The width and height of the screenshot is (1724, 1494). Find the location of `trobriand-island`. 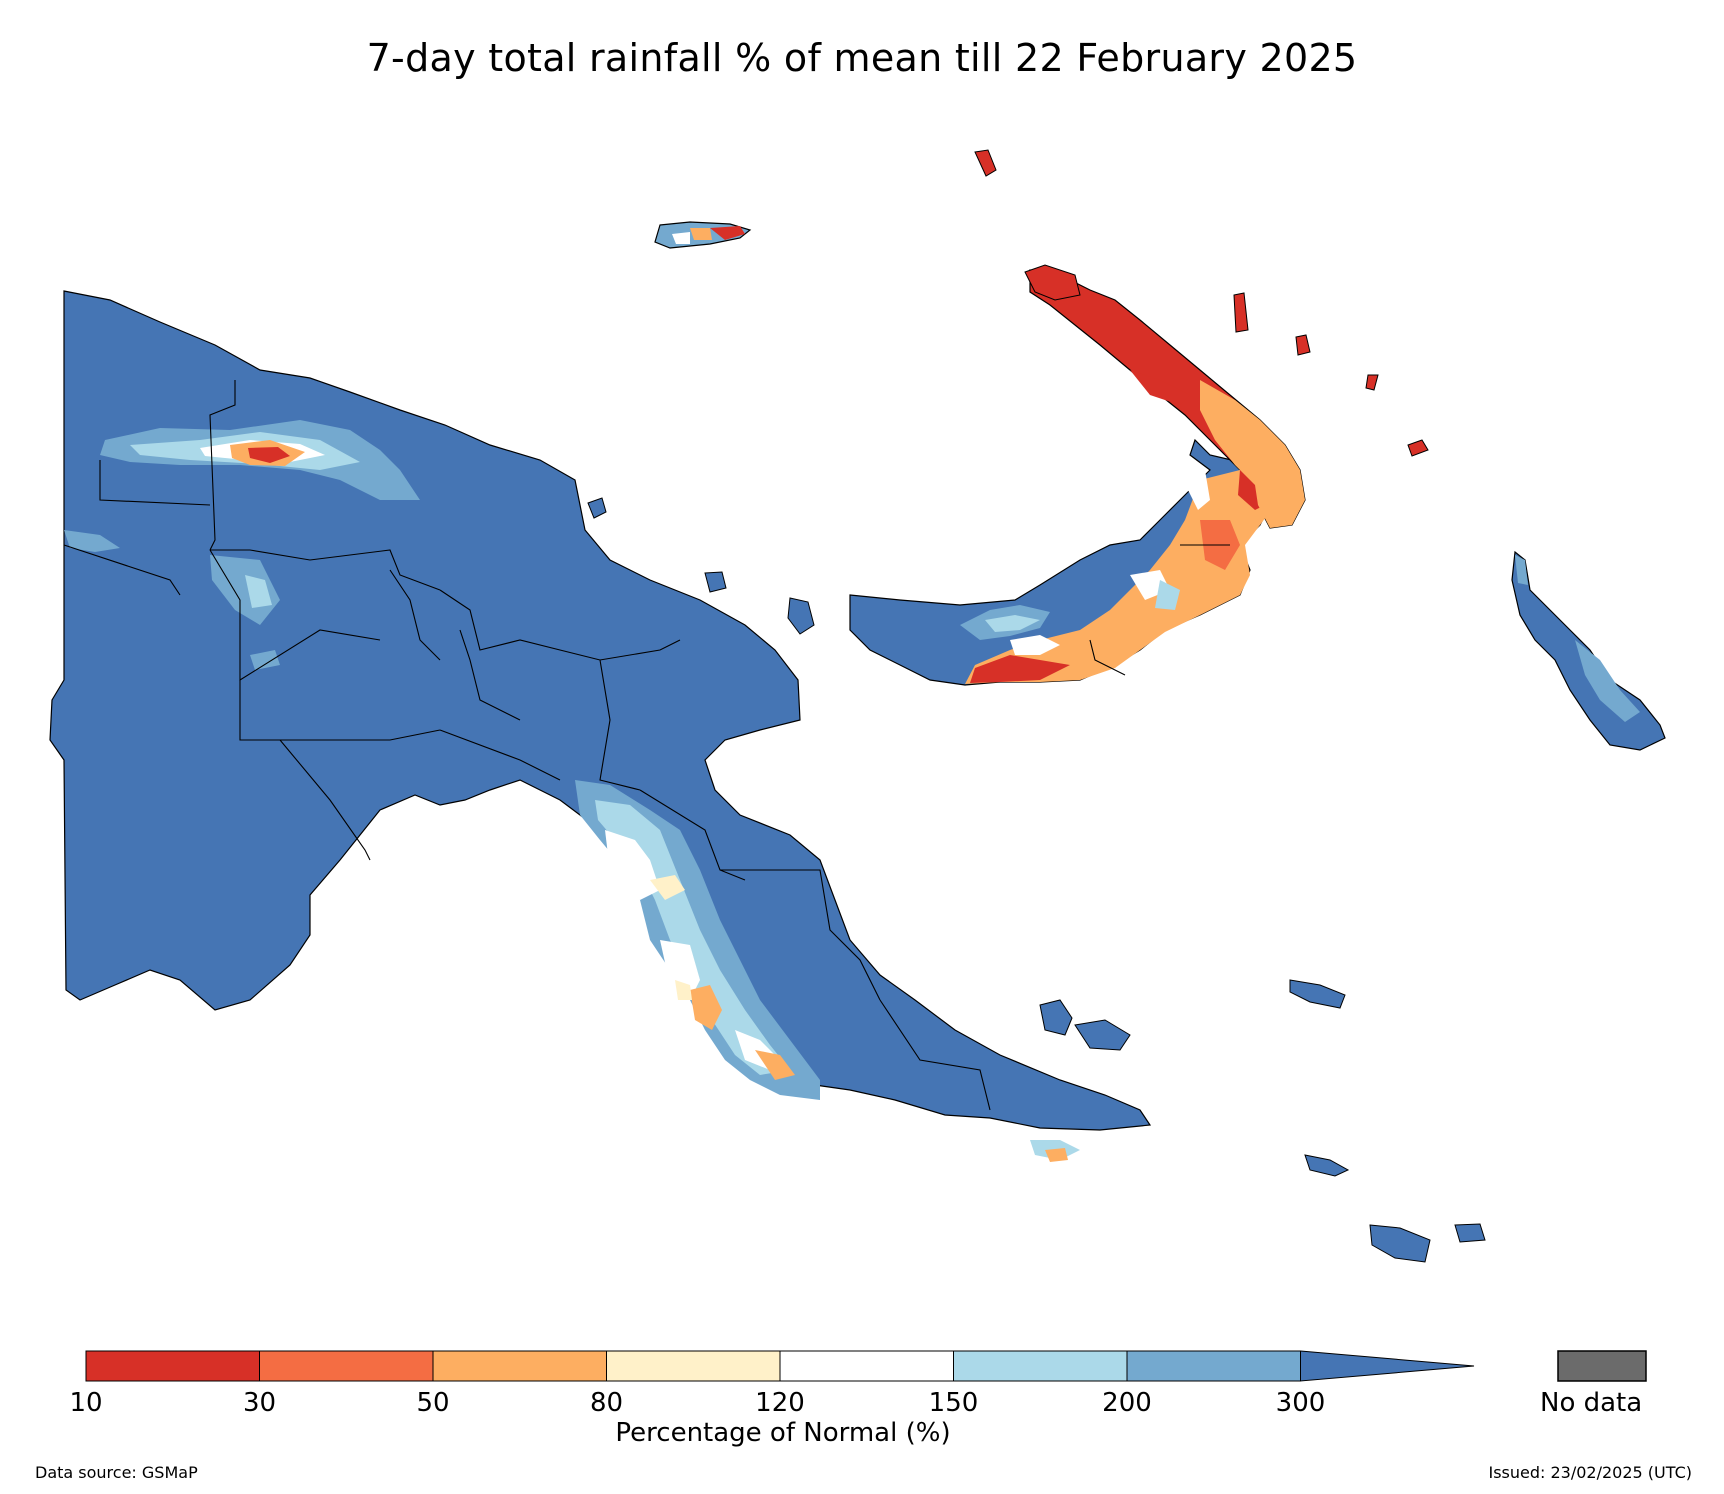

trobriand-island is located at coordinates (1317, 994).